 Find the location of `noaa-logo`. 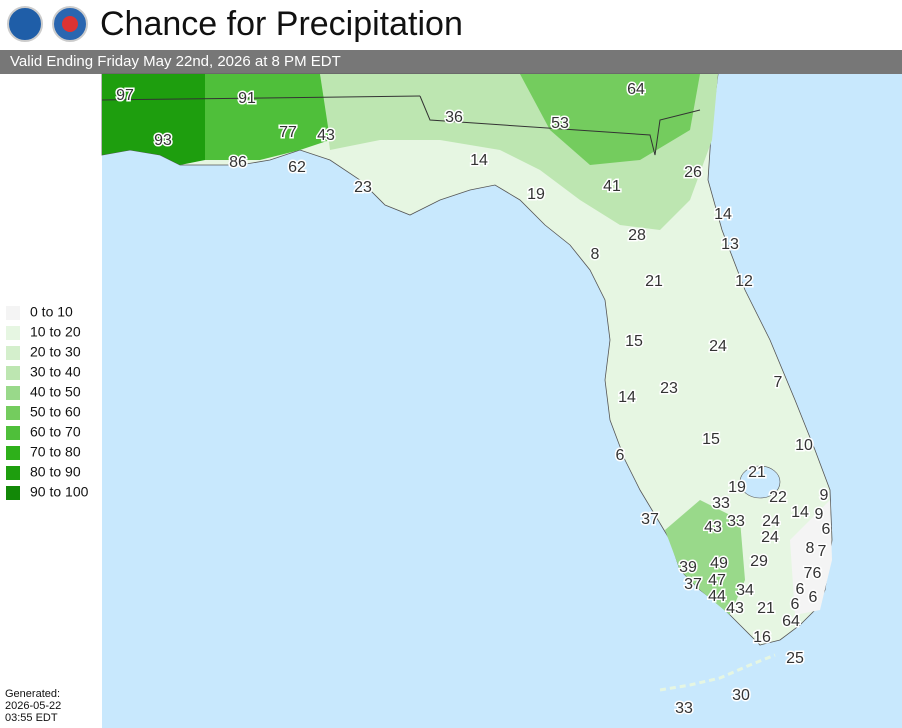

noaa-logo is located at coordinates (25, 24).